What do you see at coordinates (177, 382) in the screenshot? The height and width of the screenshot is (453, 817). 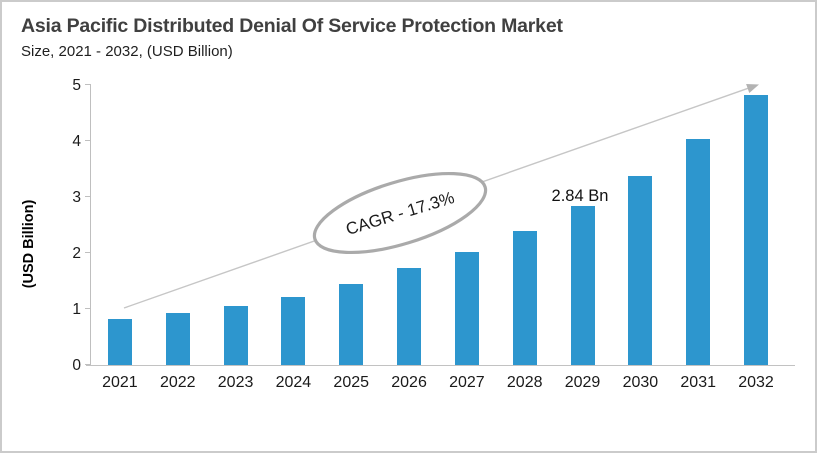 I see `x-tick-label: 2022` at bounding box center [177, 382].